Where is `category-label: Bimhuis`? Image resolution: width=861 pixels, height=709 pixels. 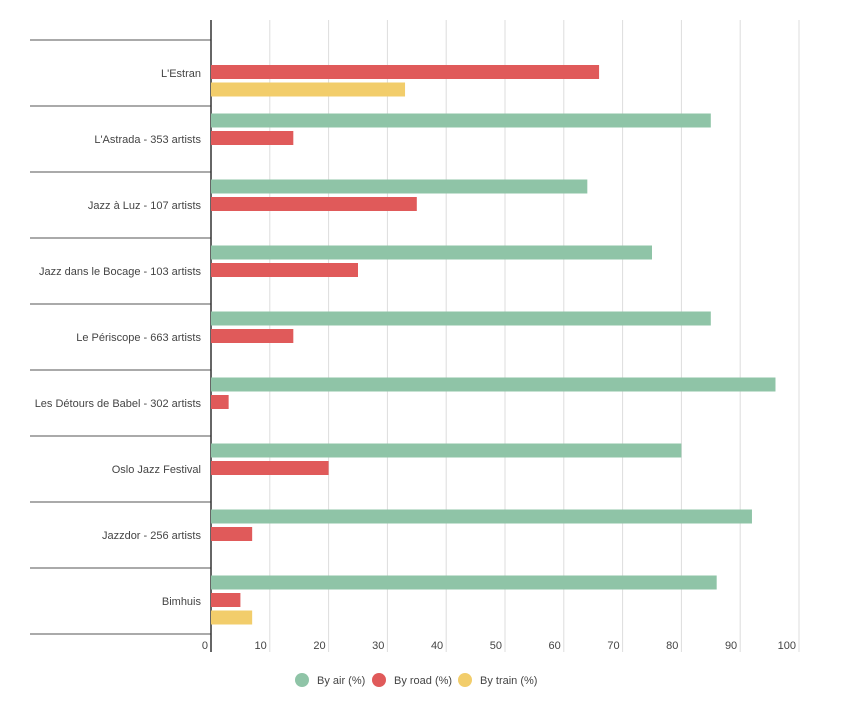
category-label: Bimhuis is located at coordinates (182, 602).